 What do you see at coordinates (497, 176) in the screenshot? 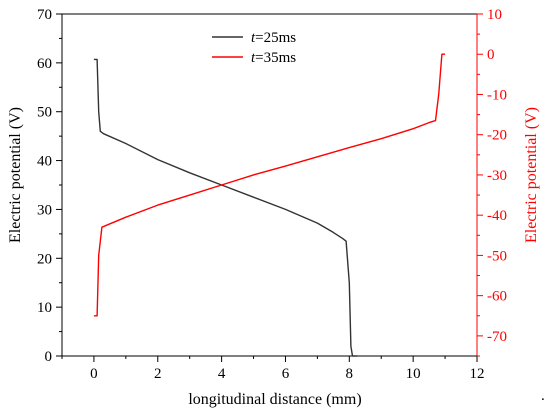
I see `y-right-tick-label: -30` at bounding box center [497, 176].